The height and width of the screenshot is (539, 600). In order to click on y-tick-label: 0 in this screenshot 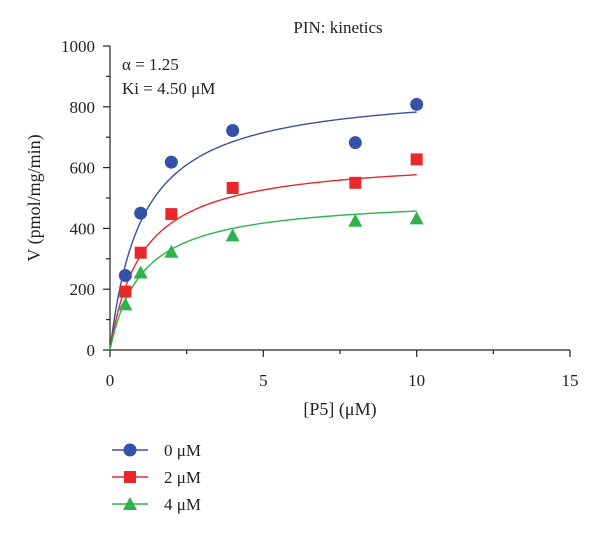, I will do `click(91, 350)`.